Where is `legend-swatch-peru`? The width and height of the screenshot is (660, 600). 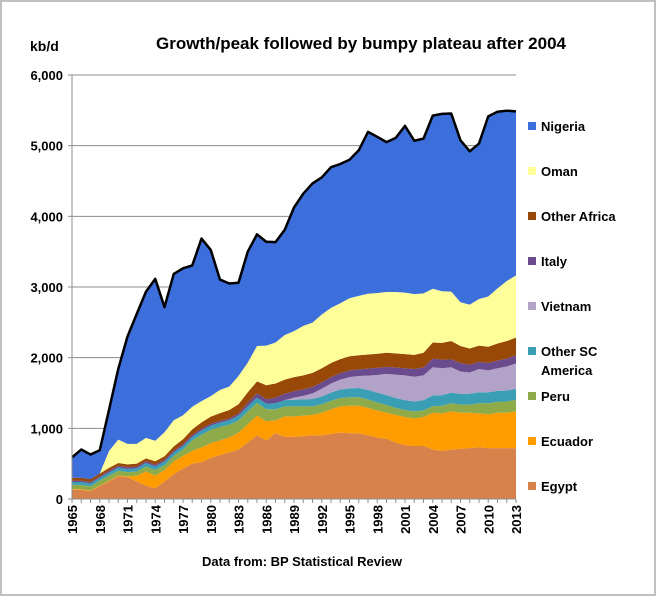 legend-swatch-peru is located at coordinates (532, 396).